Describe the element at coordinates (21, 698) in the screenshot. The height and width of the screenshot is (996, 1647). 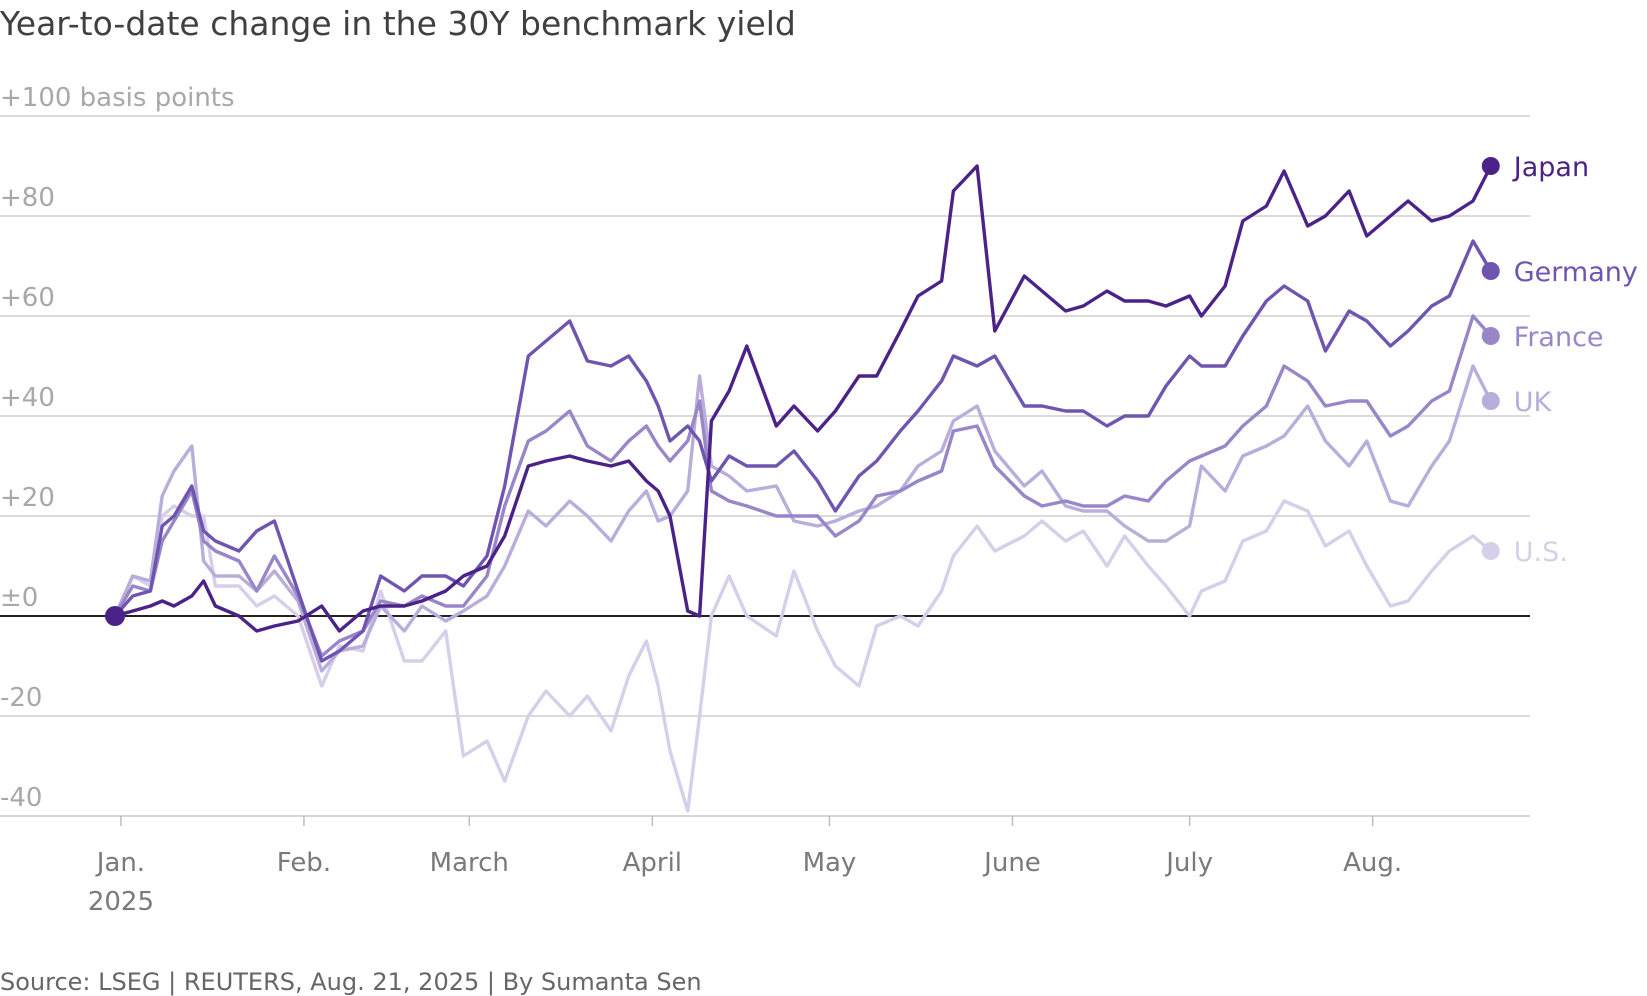
I see `y-tick-label: -20` at that location.